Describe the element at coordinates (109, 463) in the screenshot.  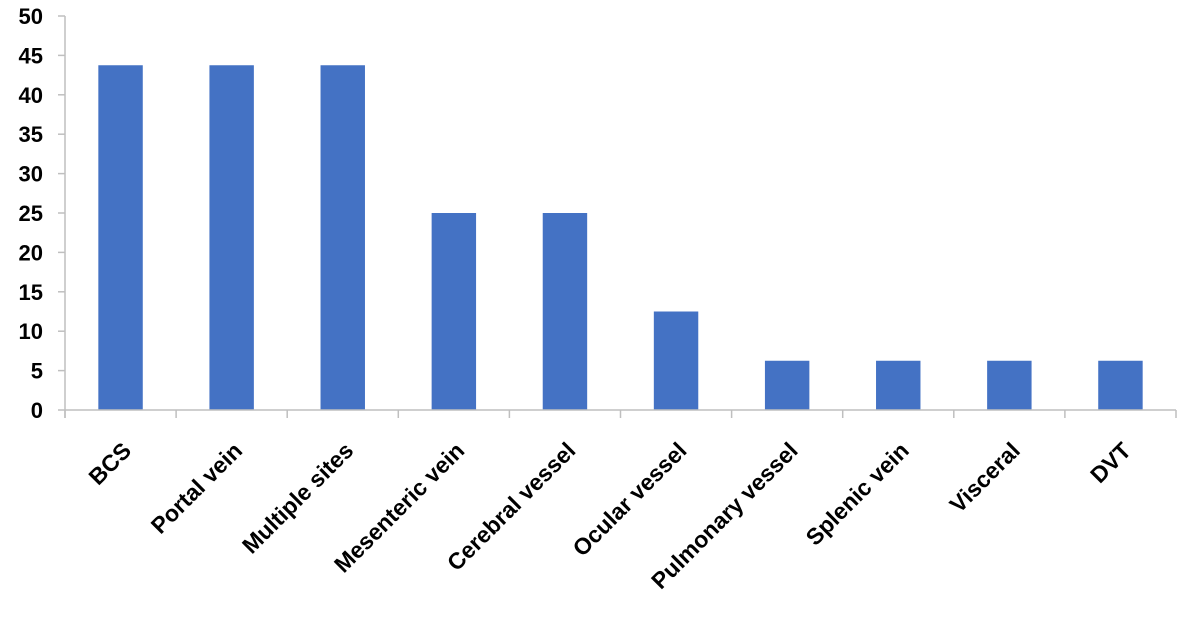
I see `x-tick-label: BCS` at that location.